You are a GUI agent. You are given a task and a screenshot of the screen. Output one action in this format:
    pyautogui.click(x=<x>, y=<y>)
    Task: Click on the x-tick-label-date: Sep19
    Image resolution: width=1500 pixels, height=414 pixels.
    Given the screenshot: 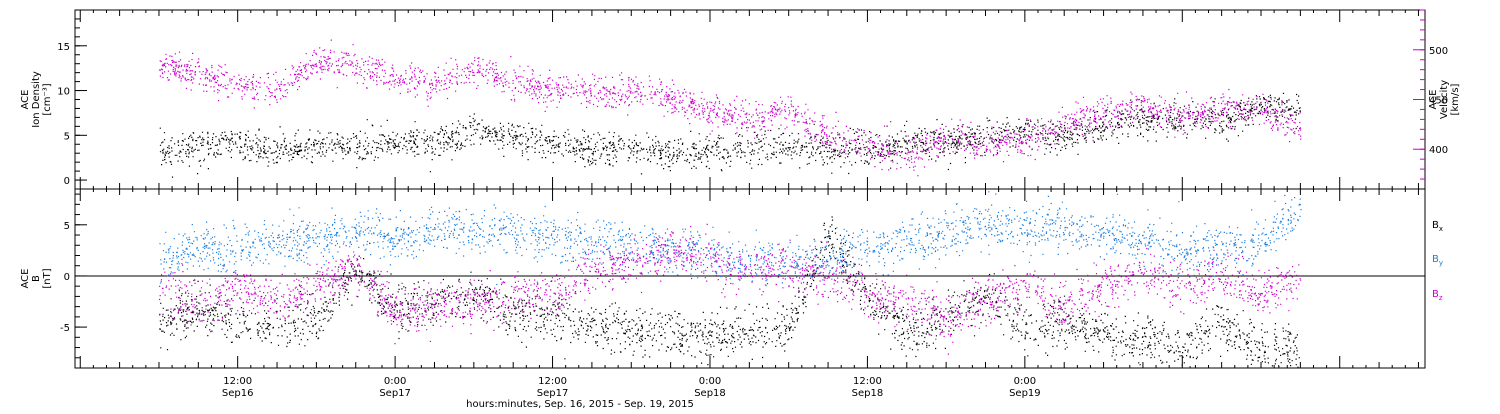 What is the action you would take?
    pyautogui.click(x=1025, y=393)
    